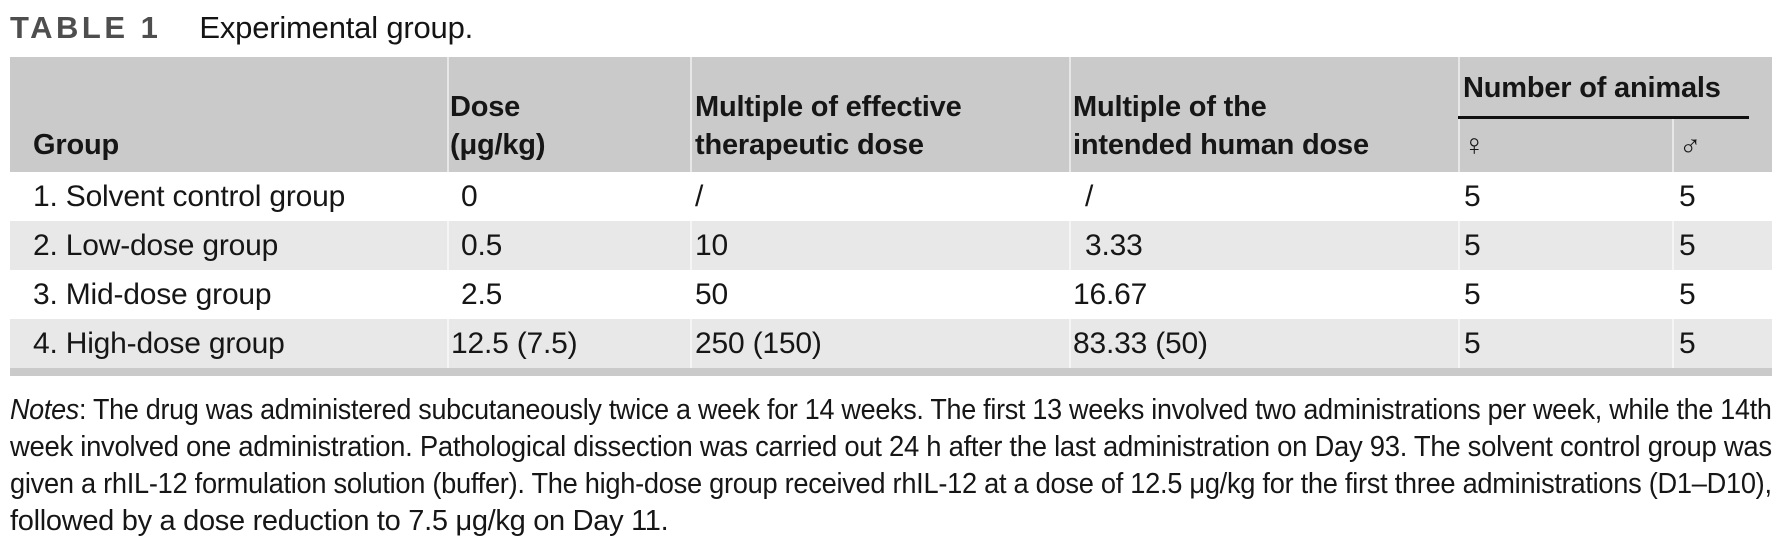 This screenshot has width=1780, height=540. I want to click on col-header-dose-line1: Dose, so click(485, 107).